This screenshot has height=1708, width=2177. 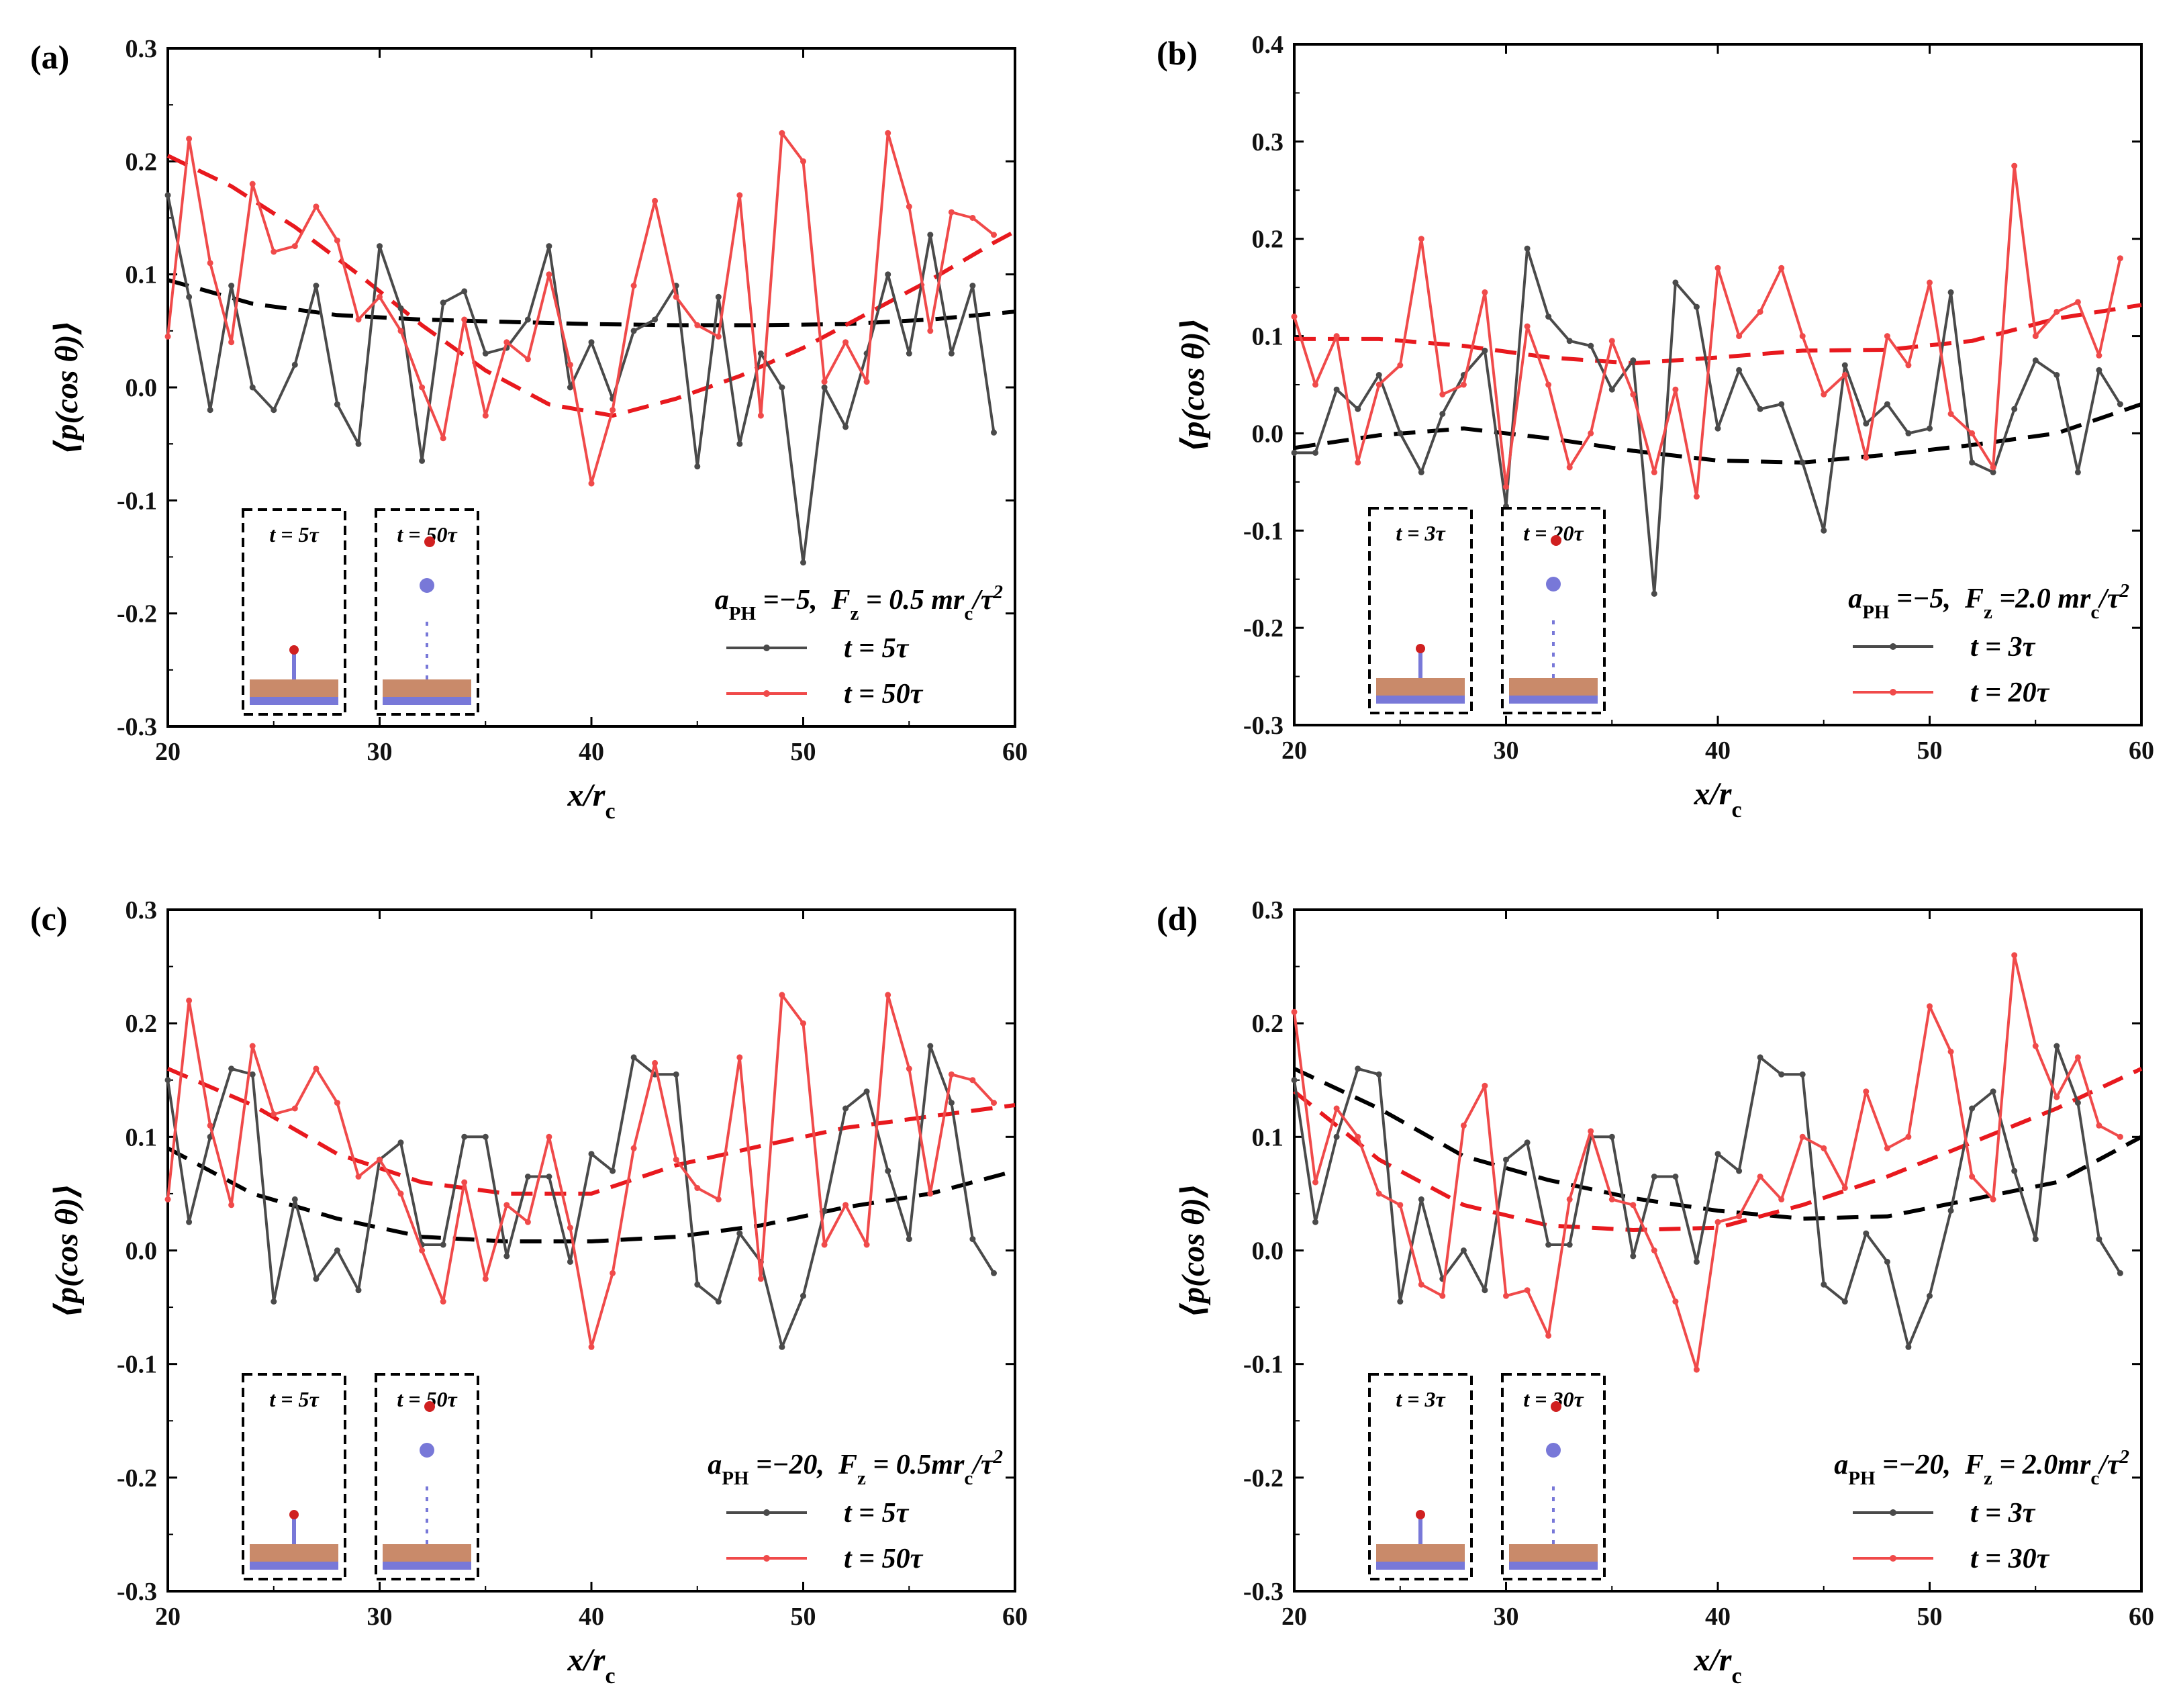 I want to click on legend-label: t = 3τ, so click(x=2003, y=648).